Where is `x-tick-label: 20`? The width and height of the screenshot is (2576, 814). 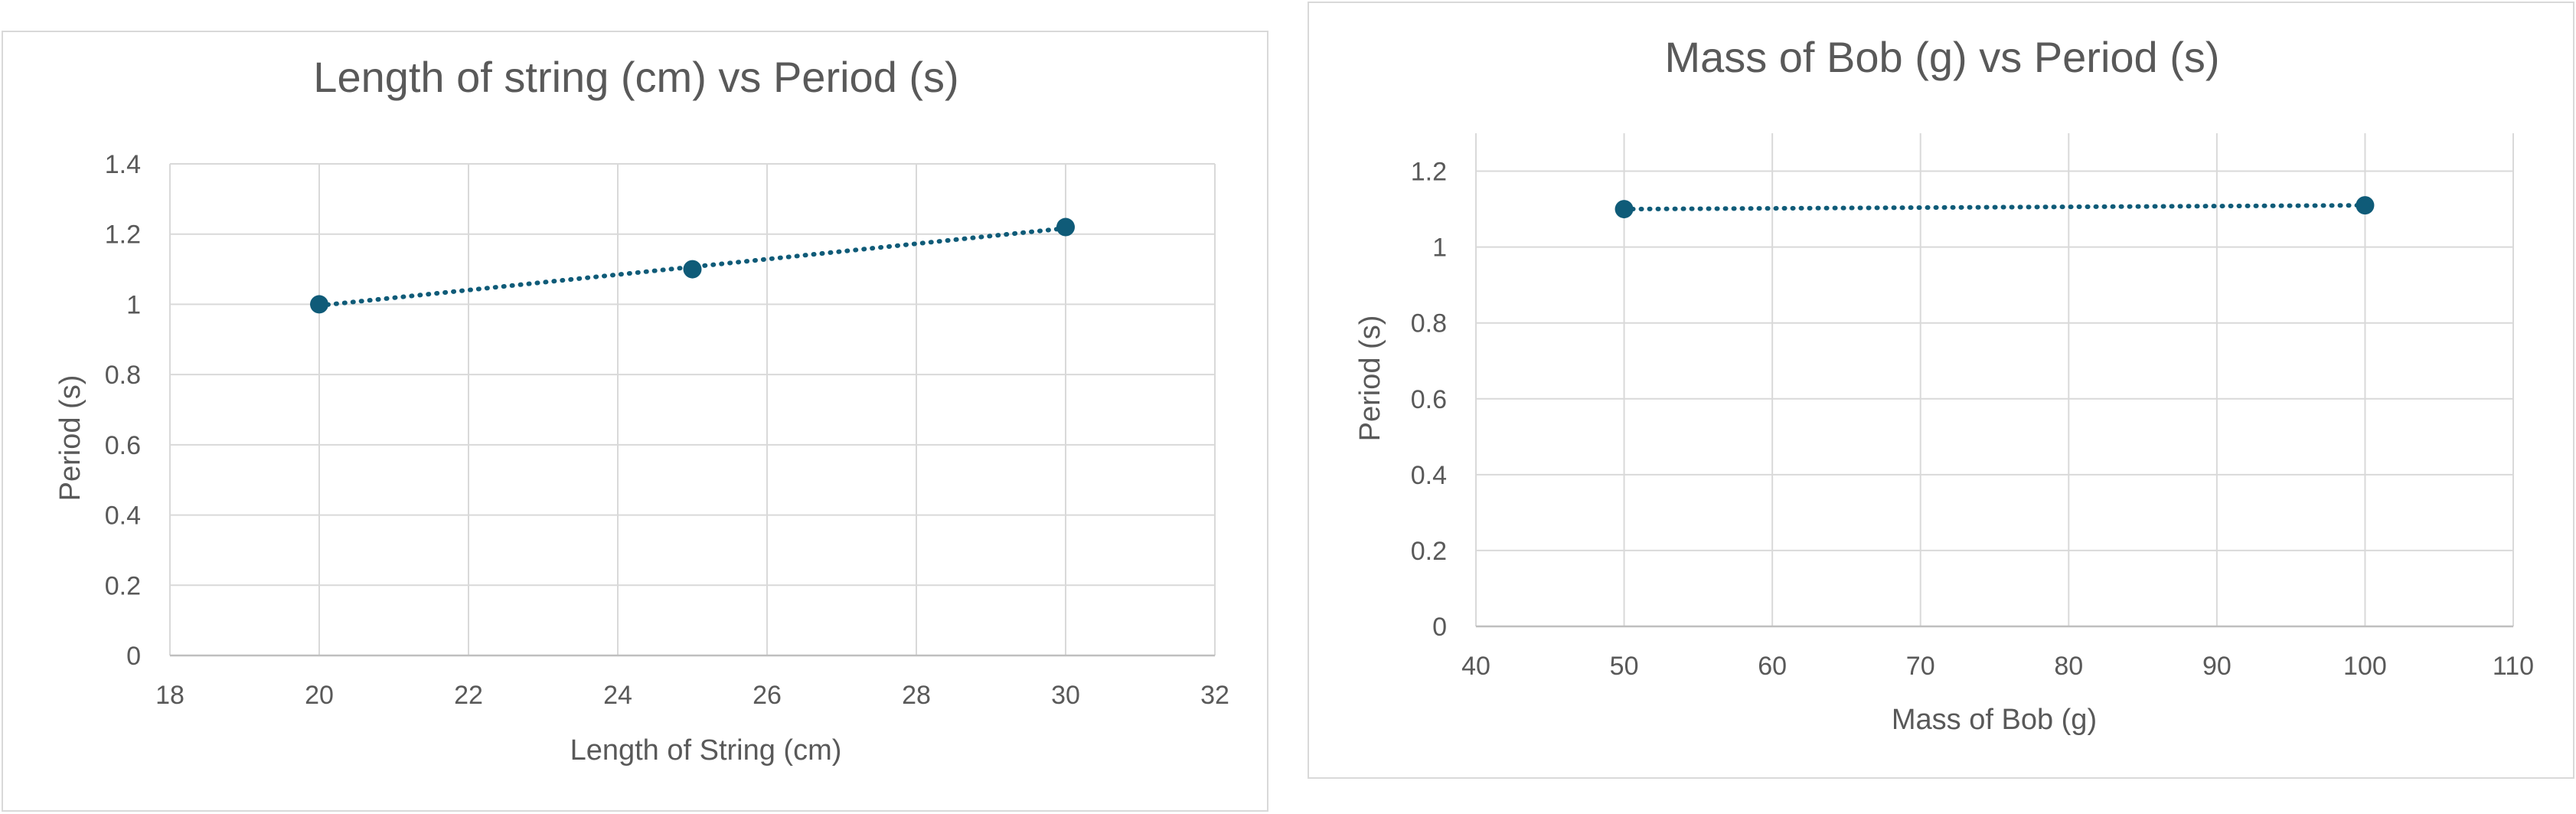
x-tick-label: 20 is located at coordinates (319, 696).